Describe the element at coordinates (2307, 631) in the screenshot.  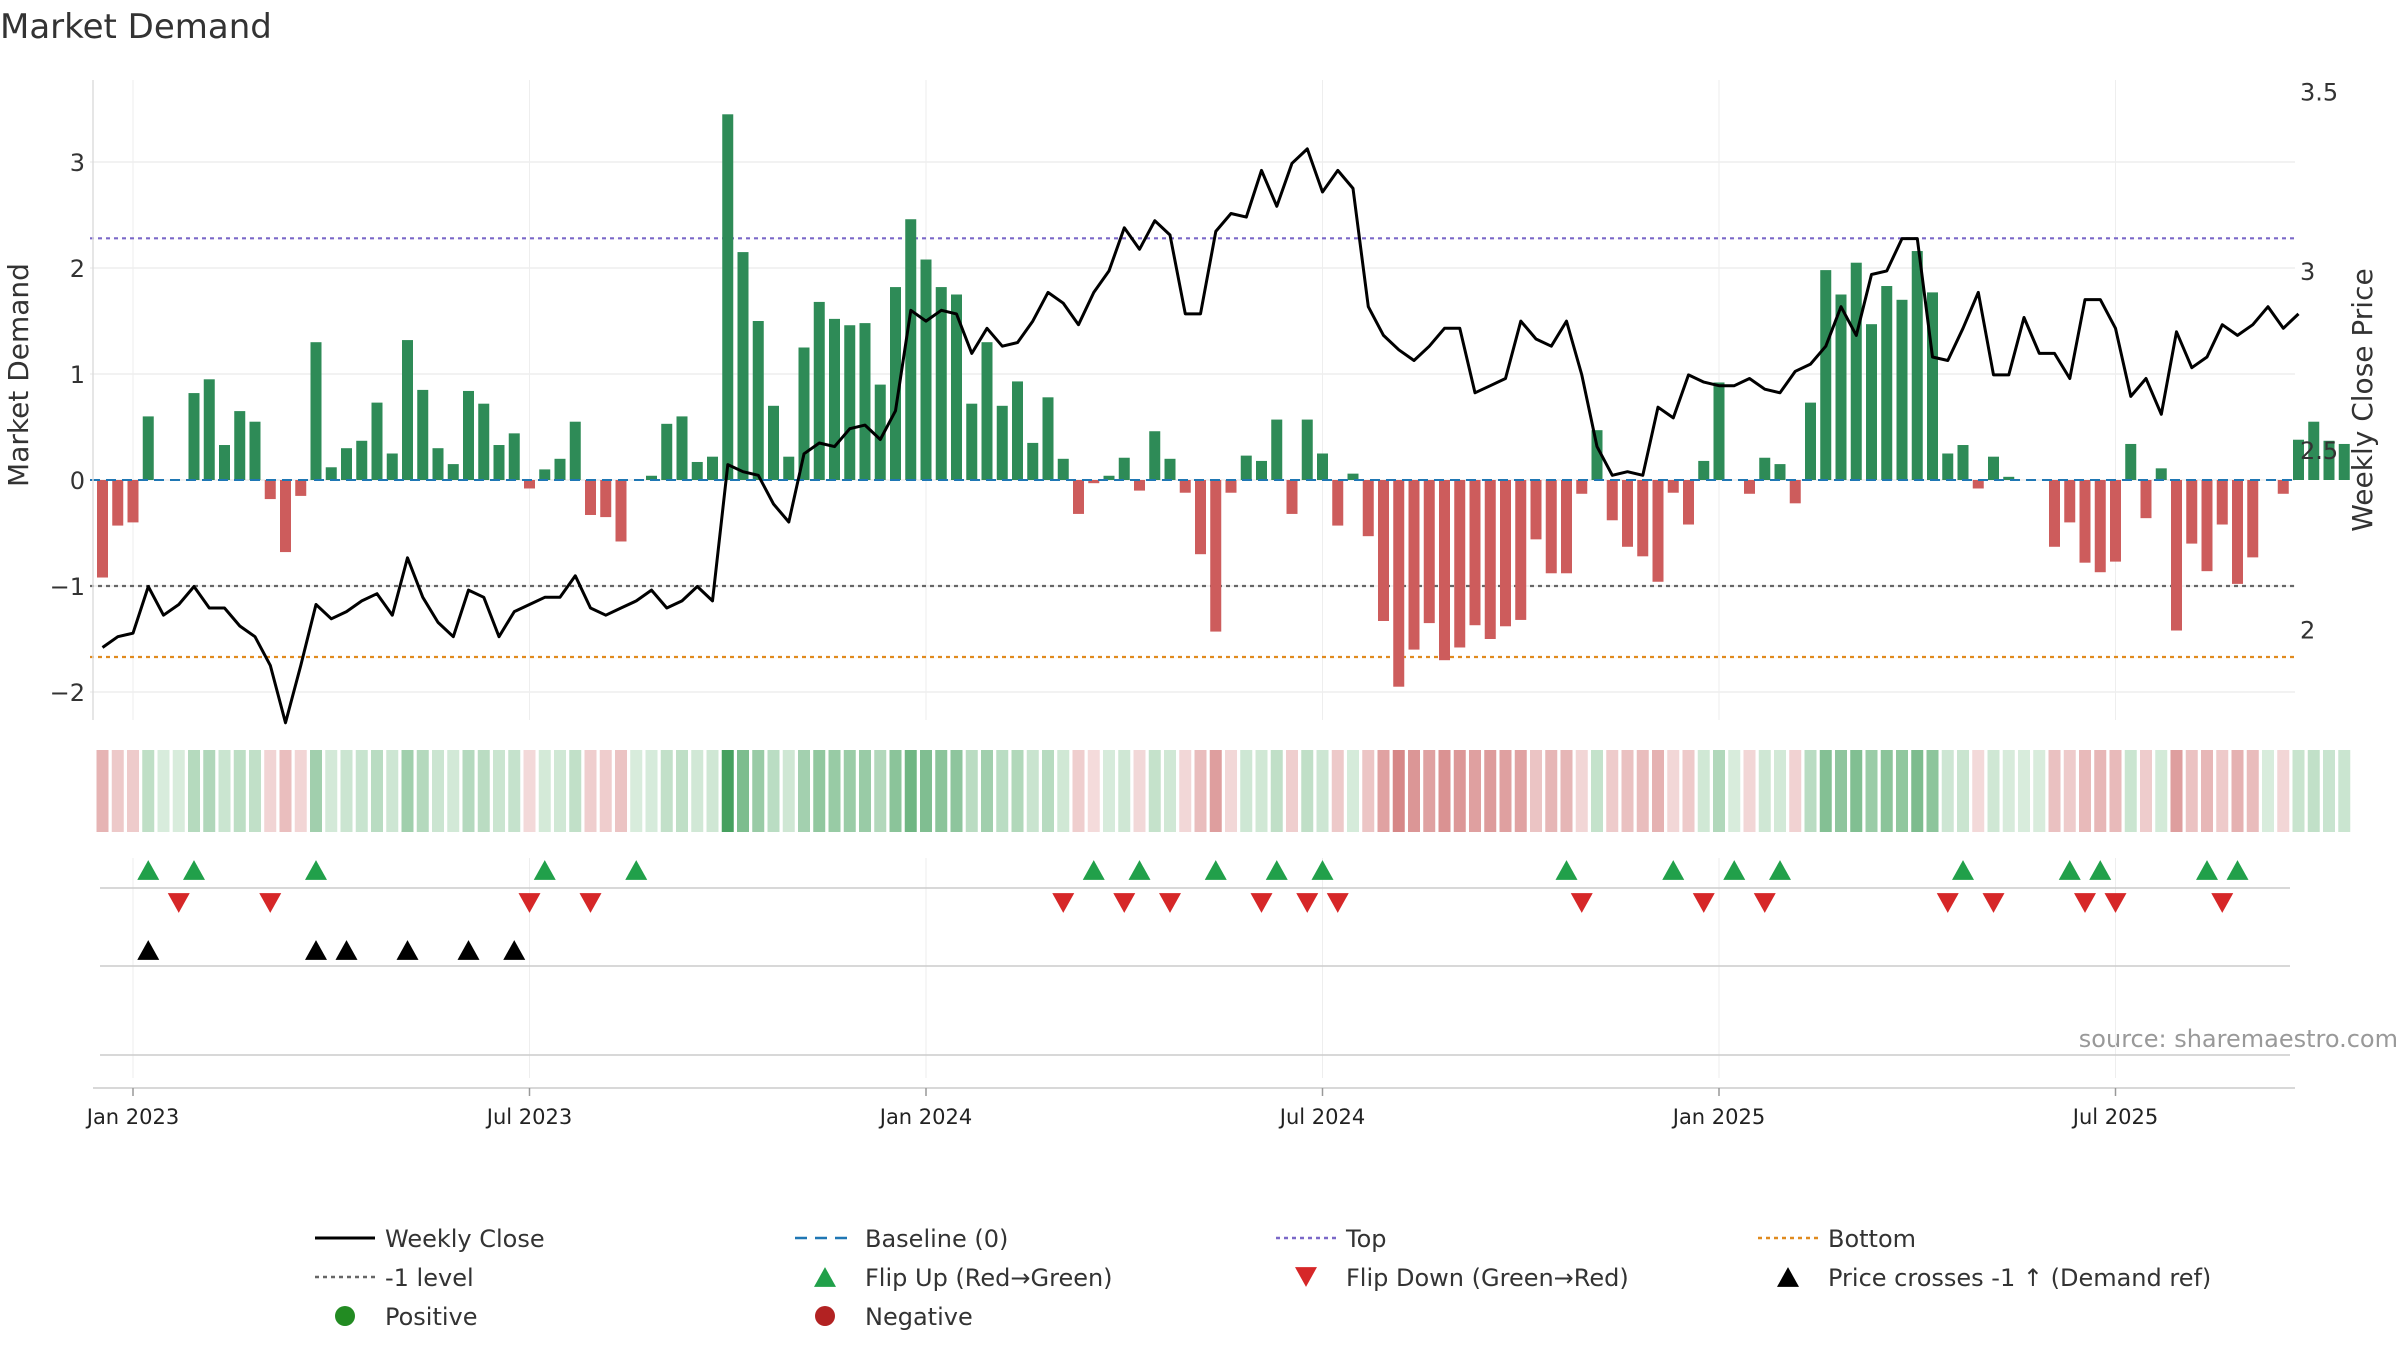
I see `right-tick-label: 2` at that location.